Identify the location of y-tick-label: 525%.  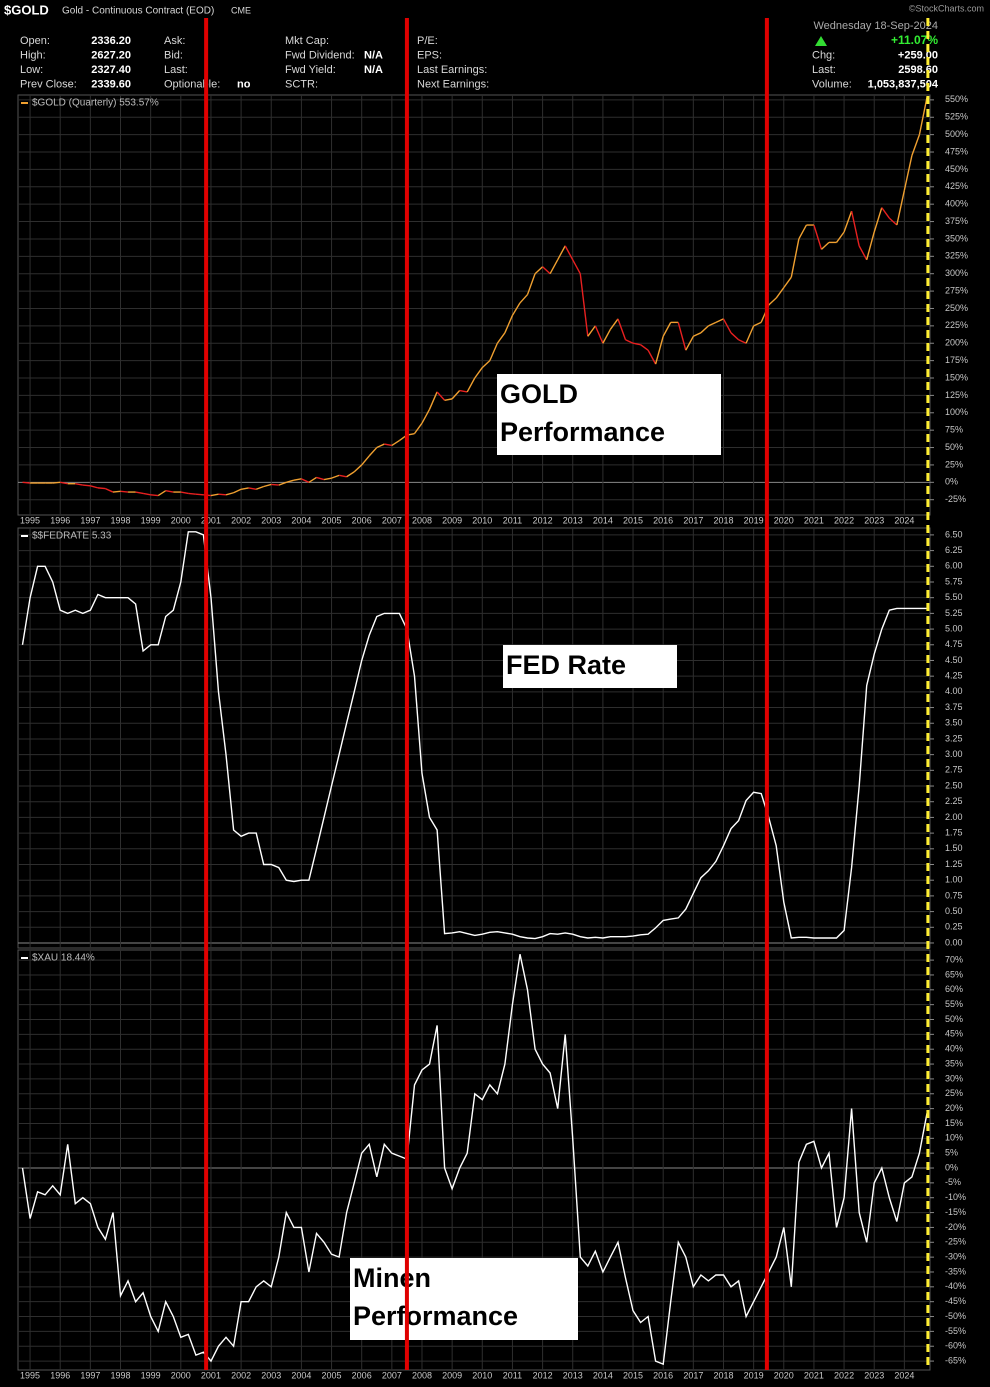
(956, 117).